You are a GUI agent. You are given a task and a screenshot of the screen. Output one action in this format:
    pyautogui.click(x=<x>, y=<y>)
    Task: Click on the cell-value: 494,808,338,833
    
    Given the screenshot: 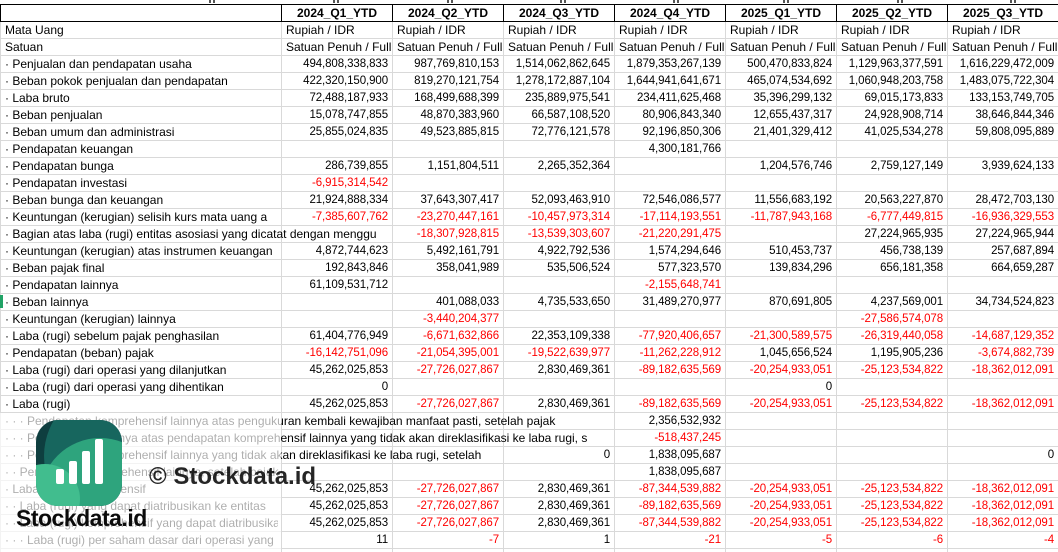 What is the action you would take?
    pyautogui.click(x=337, y=64)
    